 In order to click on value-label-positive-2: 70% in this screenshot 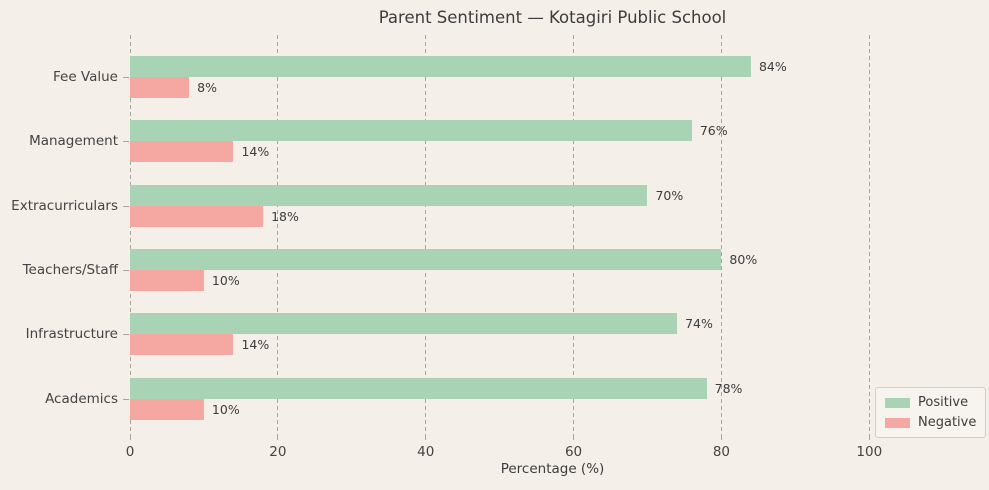, I will do `click(669, 195)`.